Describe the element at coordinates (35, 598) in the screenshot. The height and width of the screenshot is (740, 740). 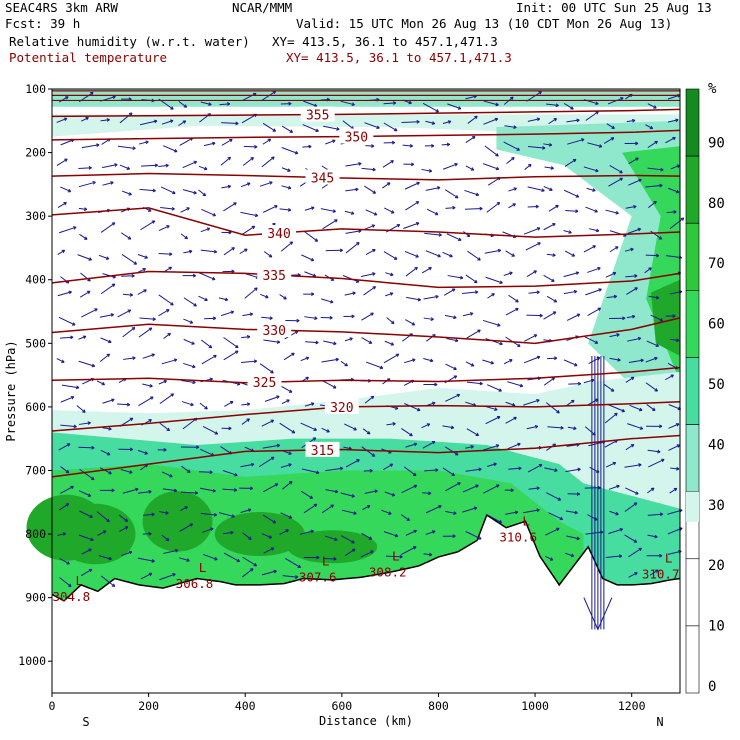
I see `y-tick-label: 900` at that location.